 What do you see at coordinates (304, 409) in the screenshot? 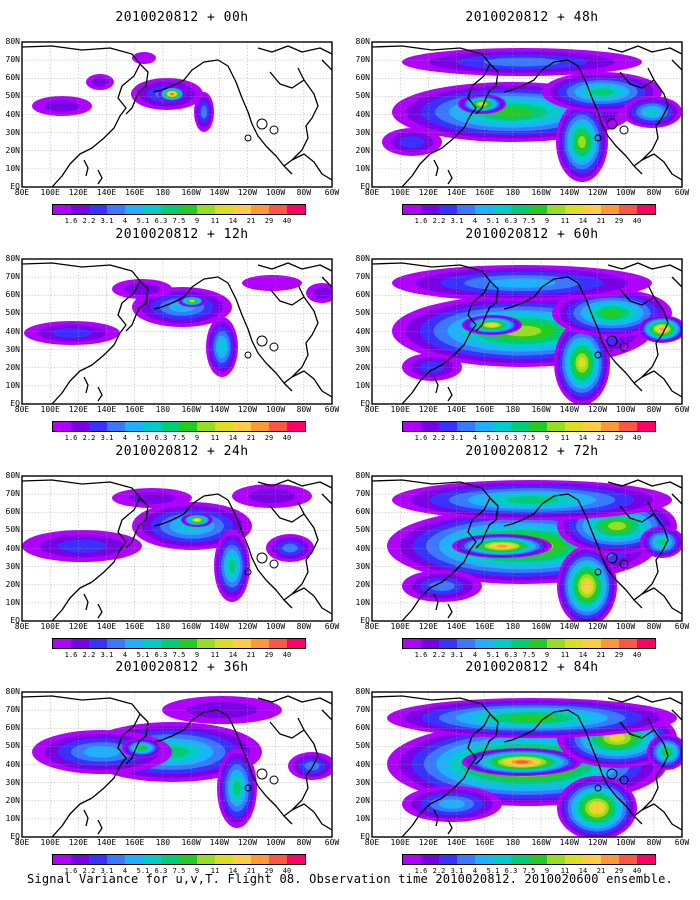
I see `lon-label: 80W` at bounding box center [304, 409].